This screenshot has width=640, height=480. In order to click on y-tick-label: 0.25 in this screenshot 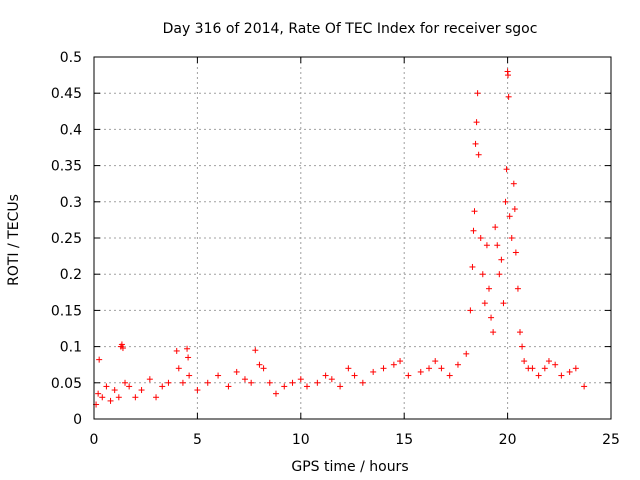, I will do `click(66, 239)`.